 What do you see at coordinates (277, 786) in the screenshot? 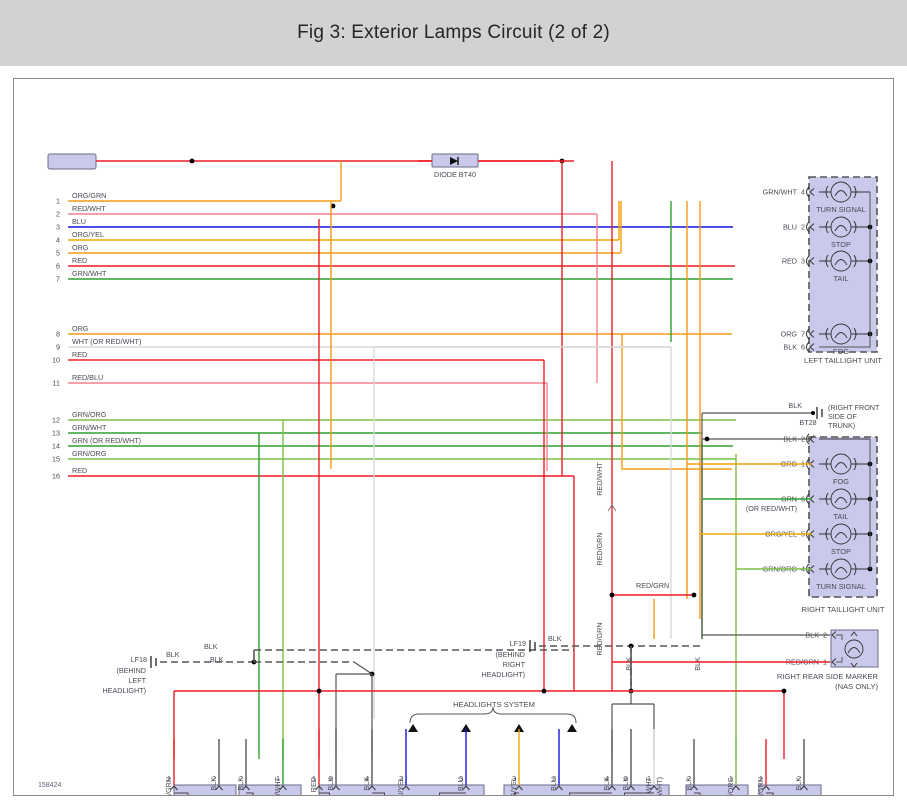
I see `term-left-front-direction-indicator-1-color: GRN/WHT` at bounding box center [277, 786].